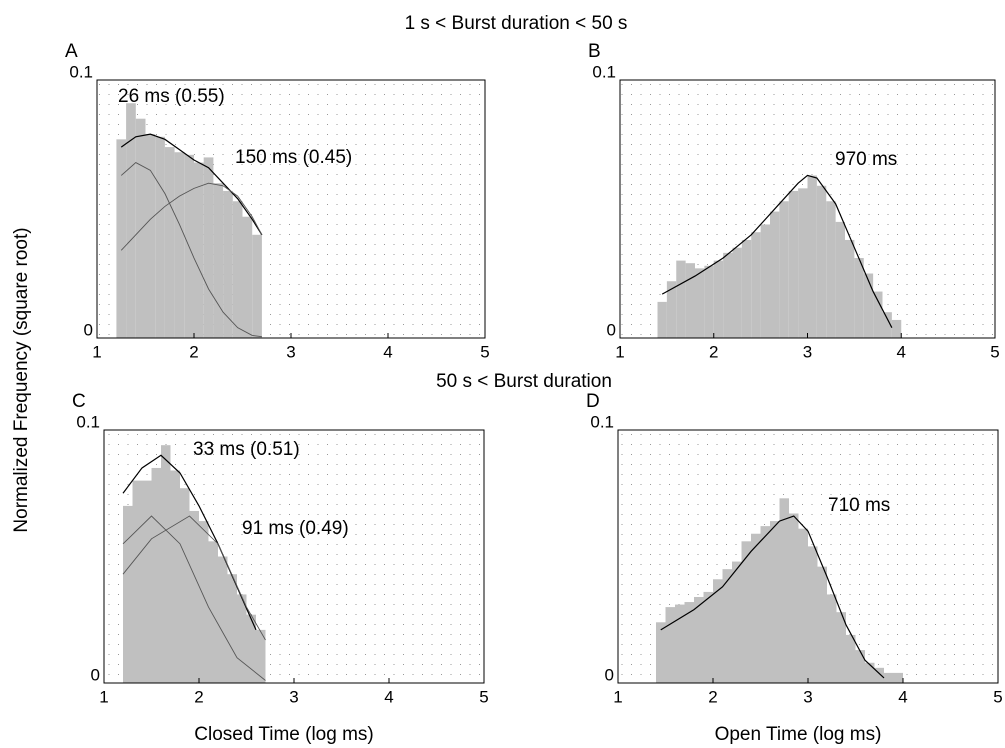 The width and height of the screenshot is (1005, 748). I want to click on panel-label: C, so click(79, 401).